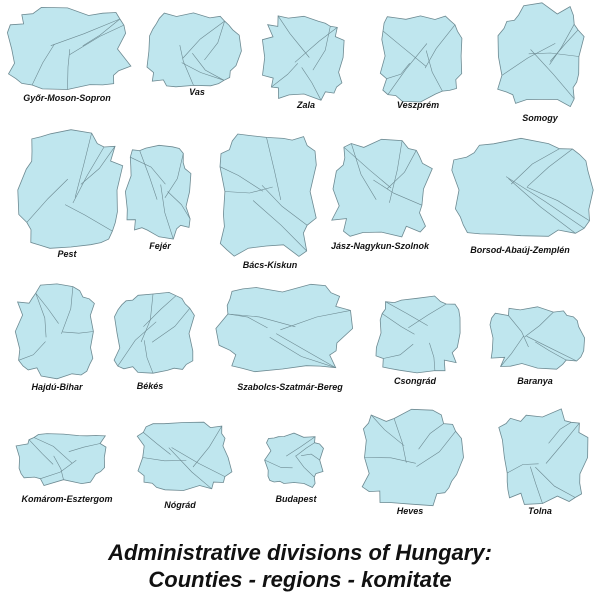 The image size is (600, 600). What do you see at coordinates (300, 552) in the screenshot?
I see `title-line-1: Administrative divisions of Hungary:` at bounding box center [300, 552].